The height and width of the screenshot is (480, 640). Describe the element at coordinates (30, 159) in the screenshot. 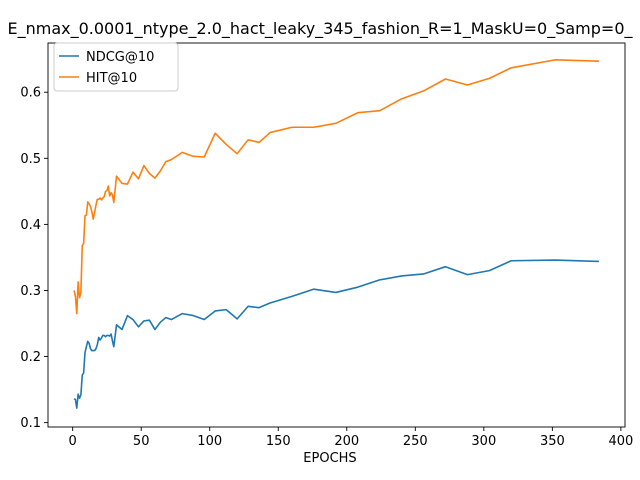

I see `y-tick-label: 0.5` at that location.